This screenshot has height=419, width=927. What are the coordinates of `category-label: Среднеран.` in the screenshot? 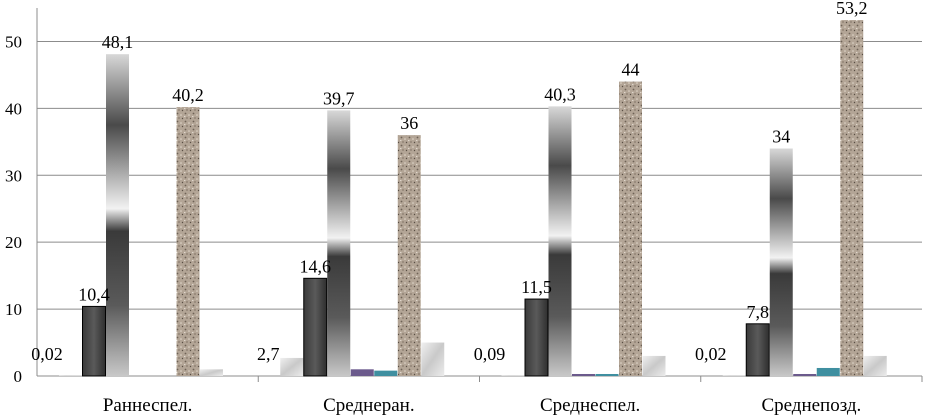 It's located at (368, 405).